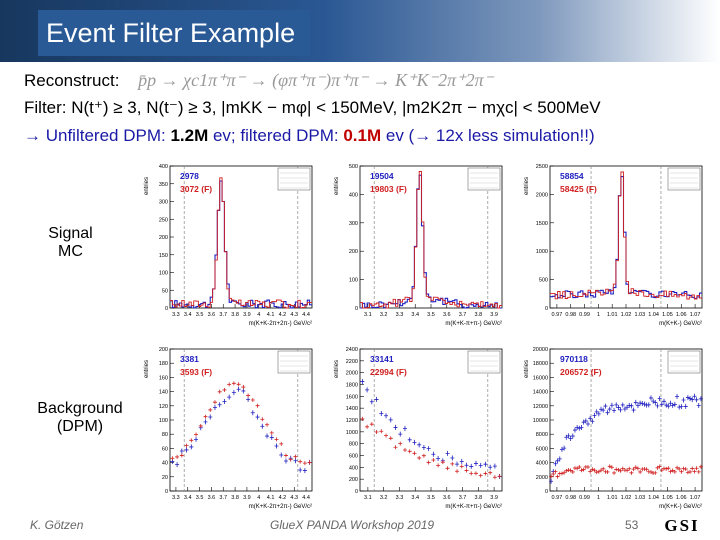  I want to click on y-tick-label: 140, so click(163, 393).